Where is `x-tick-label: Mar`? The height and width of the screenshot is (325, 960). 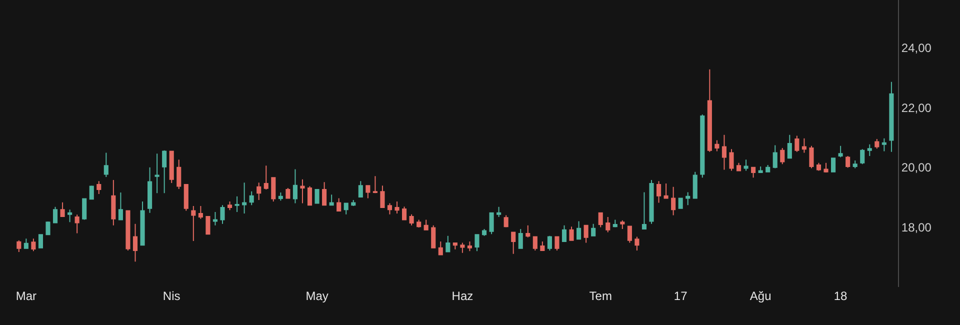
x-tick-label: Mar is located at coordinates (26, 296).